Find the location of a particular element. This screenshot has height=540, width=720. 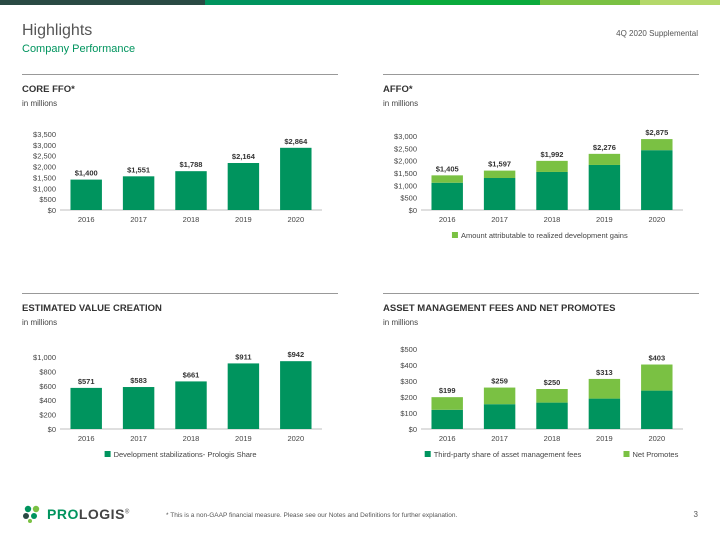

data-label: $1,400 is located at coordinates (86, 173).